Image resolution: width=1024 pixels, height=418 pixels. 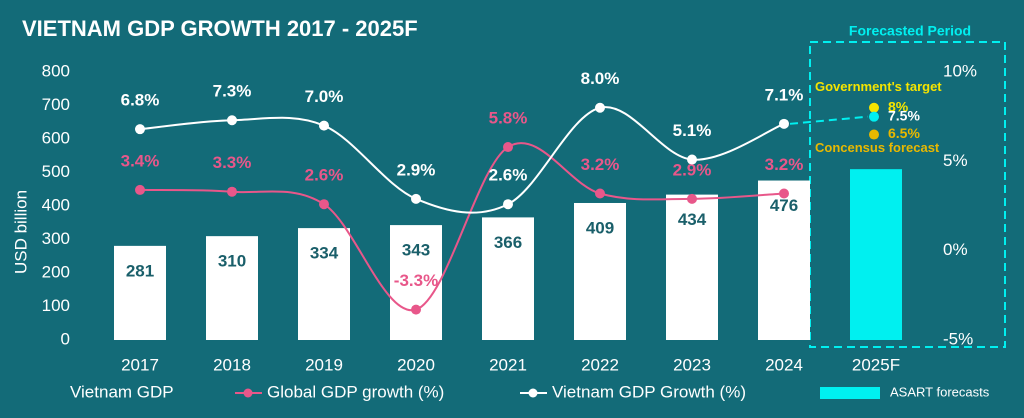 I want to click on forecast-connector, so click(x=829, y=120).